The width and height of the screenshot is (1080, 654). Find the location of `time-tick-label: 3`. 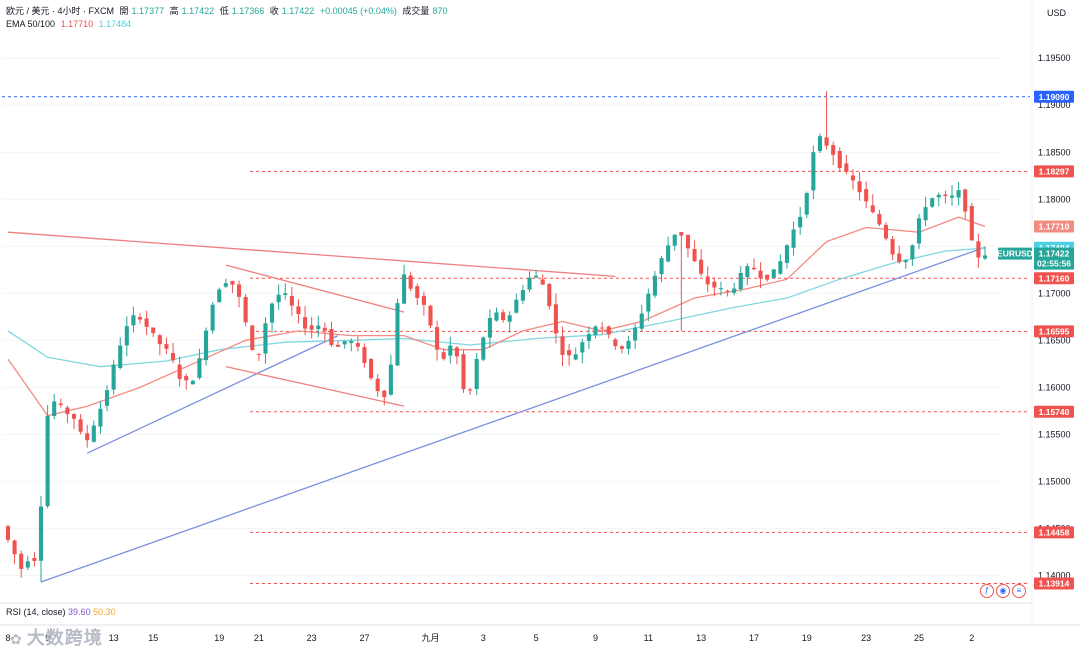

time-tick-label: 3 is located at coordinates (483, 638).